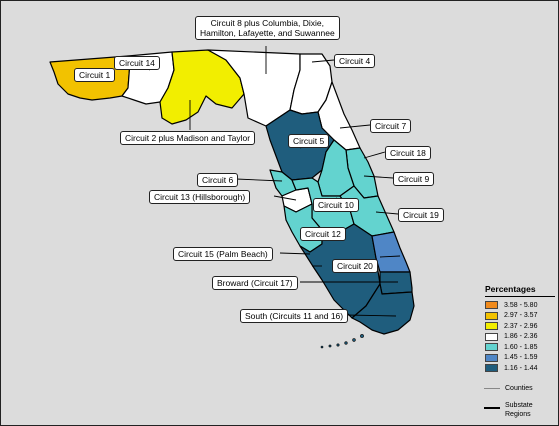 The width and height of the screenshot is (559, 426). I want to click on legend-class-label: 1.86 - 2.36, so click(521, 337).